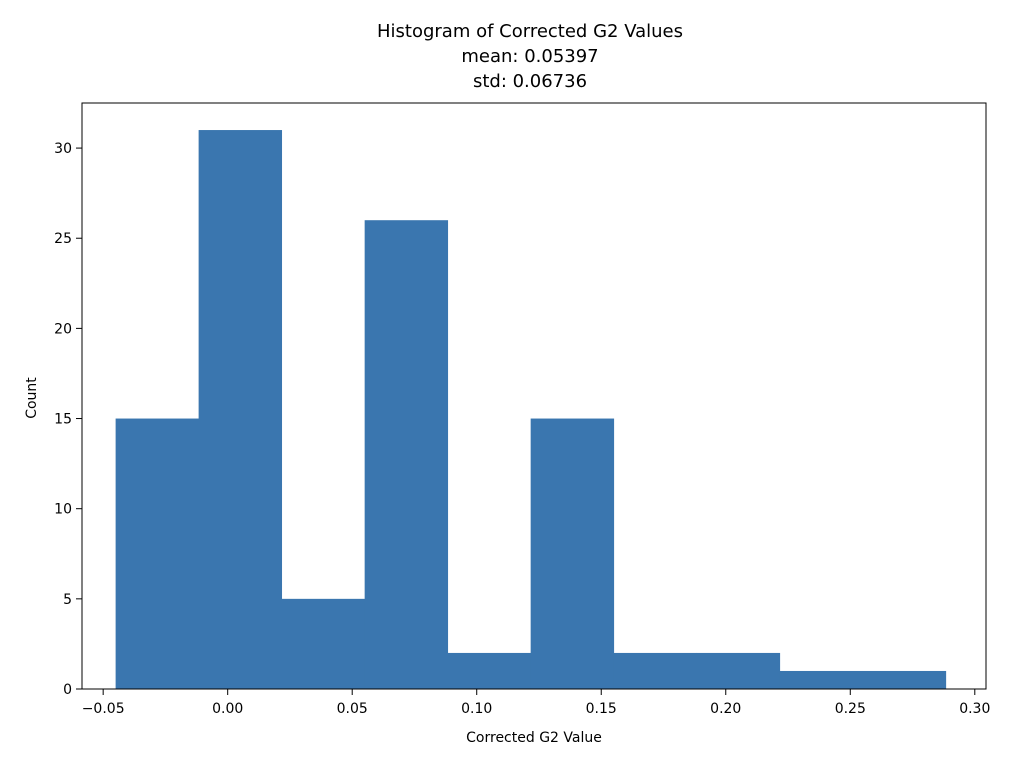 This screenshot has width=1036, height=764. I want to click on y-tick-label: 5, so click(67, 600).